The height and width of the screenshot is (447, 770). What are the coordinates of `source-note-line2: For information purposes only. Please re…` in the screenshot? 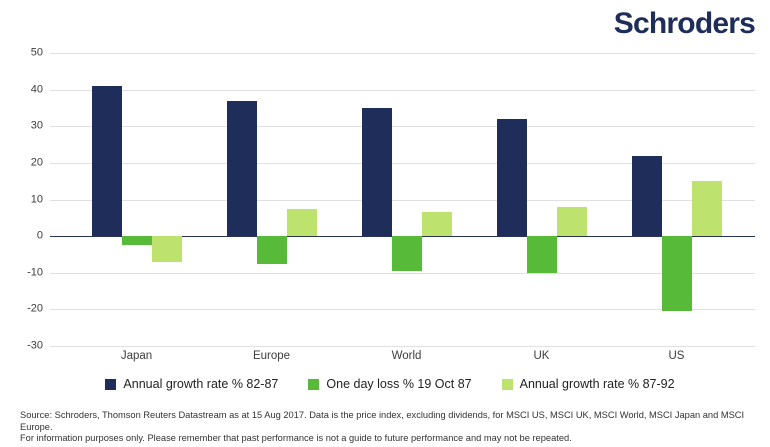 It's located at (296, 438).